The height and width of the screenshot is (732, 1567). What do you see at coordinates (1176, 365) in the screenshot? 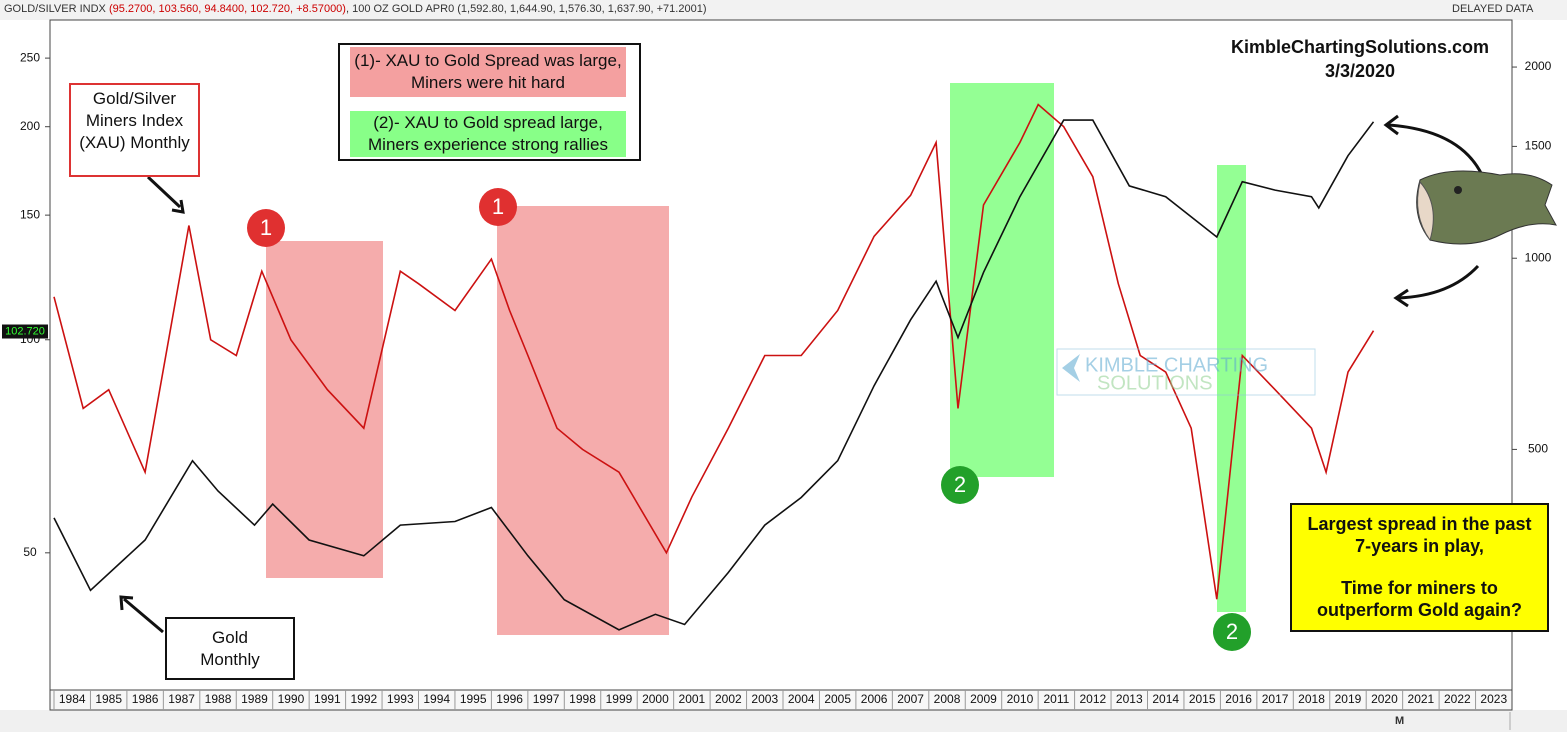
I see `watermark-text: KIMBLE CHARTING` at bounding box center [1176, 365].